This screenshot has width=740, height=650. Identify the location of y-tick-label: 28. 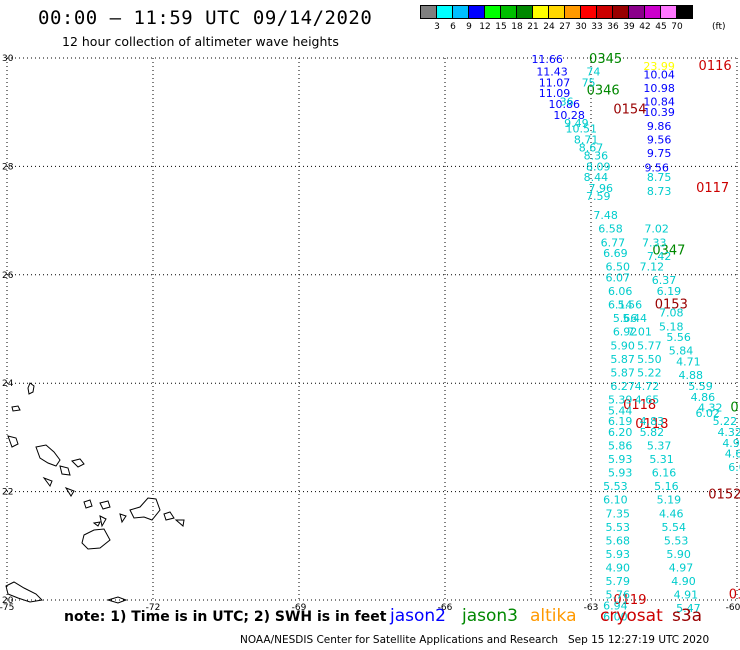
(8, 167).